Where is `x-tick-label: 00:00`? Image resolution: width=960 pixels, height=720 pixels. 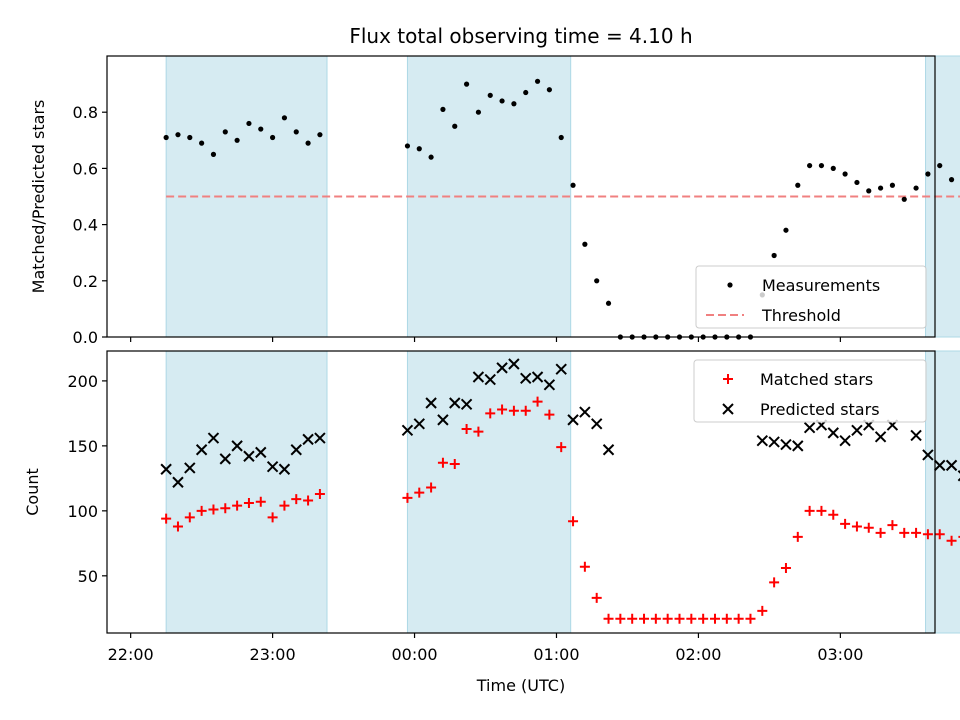 x-tick-label: 00:00 is located at coordinates (414, 654).